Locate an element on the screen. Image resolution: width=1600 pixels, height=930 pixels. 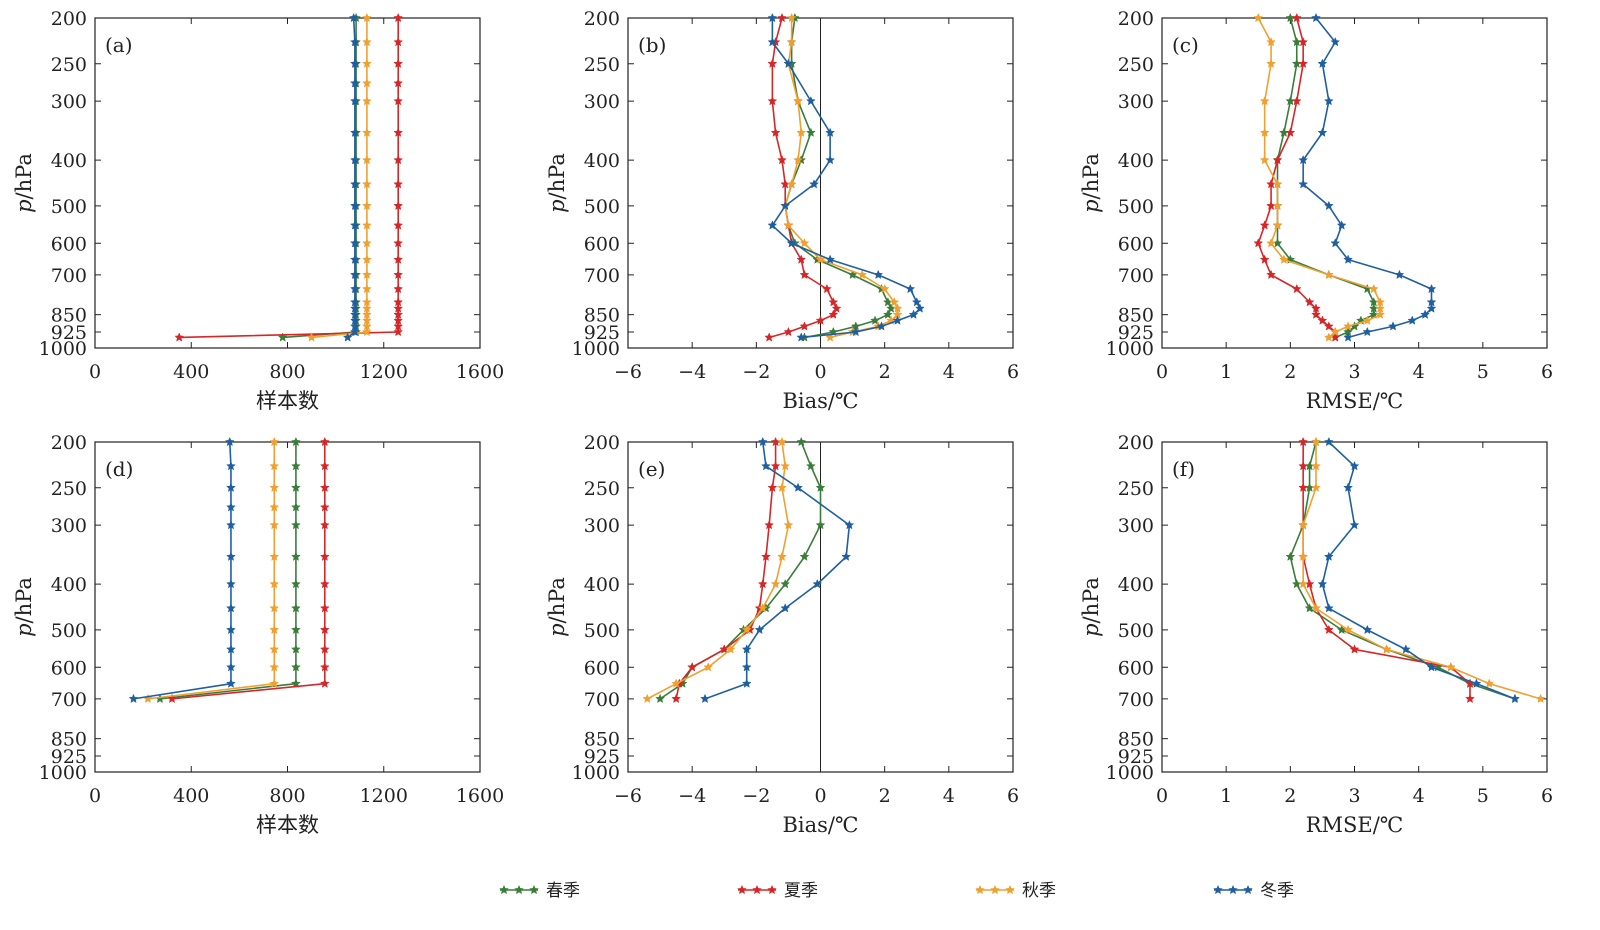
x-tick-label: 4 is located at coordinates (1419, 372).